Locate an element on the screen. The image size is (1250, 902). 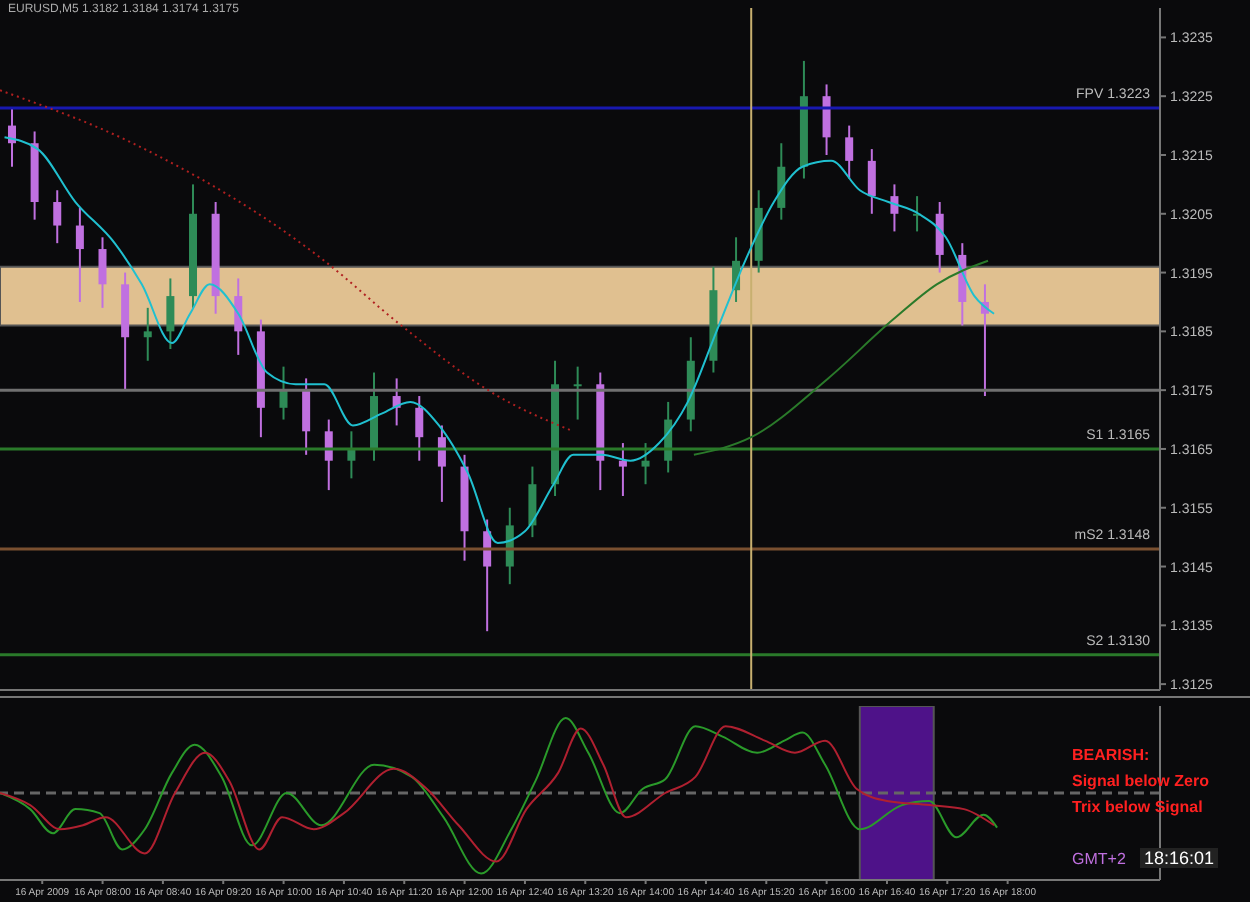
annotation: Trix below Signal is located at coordinates (1138, 808).